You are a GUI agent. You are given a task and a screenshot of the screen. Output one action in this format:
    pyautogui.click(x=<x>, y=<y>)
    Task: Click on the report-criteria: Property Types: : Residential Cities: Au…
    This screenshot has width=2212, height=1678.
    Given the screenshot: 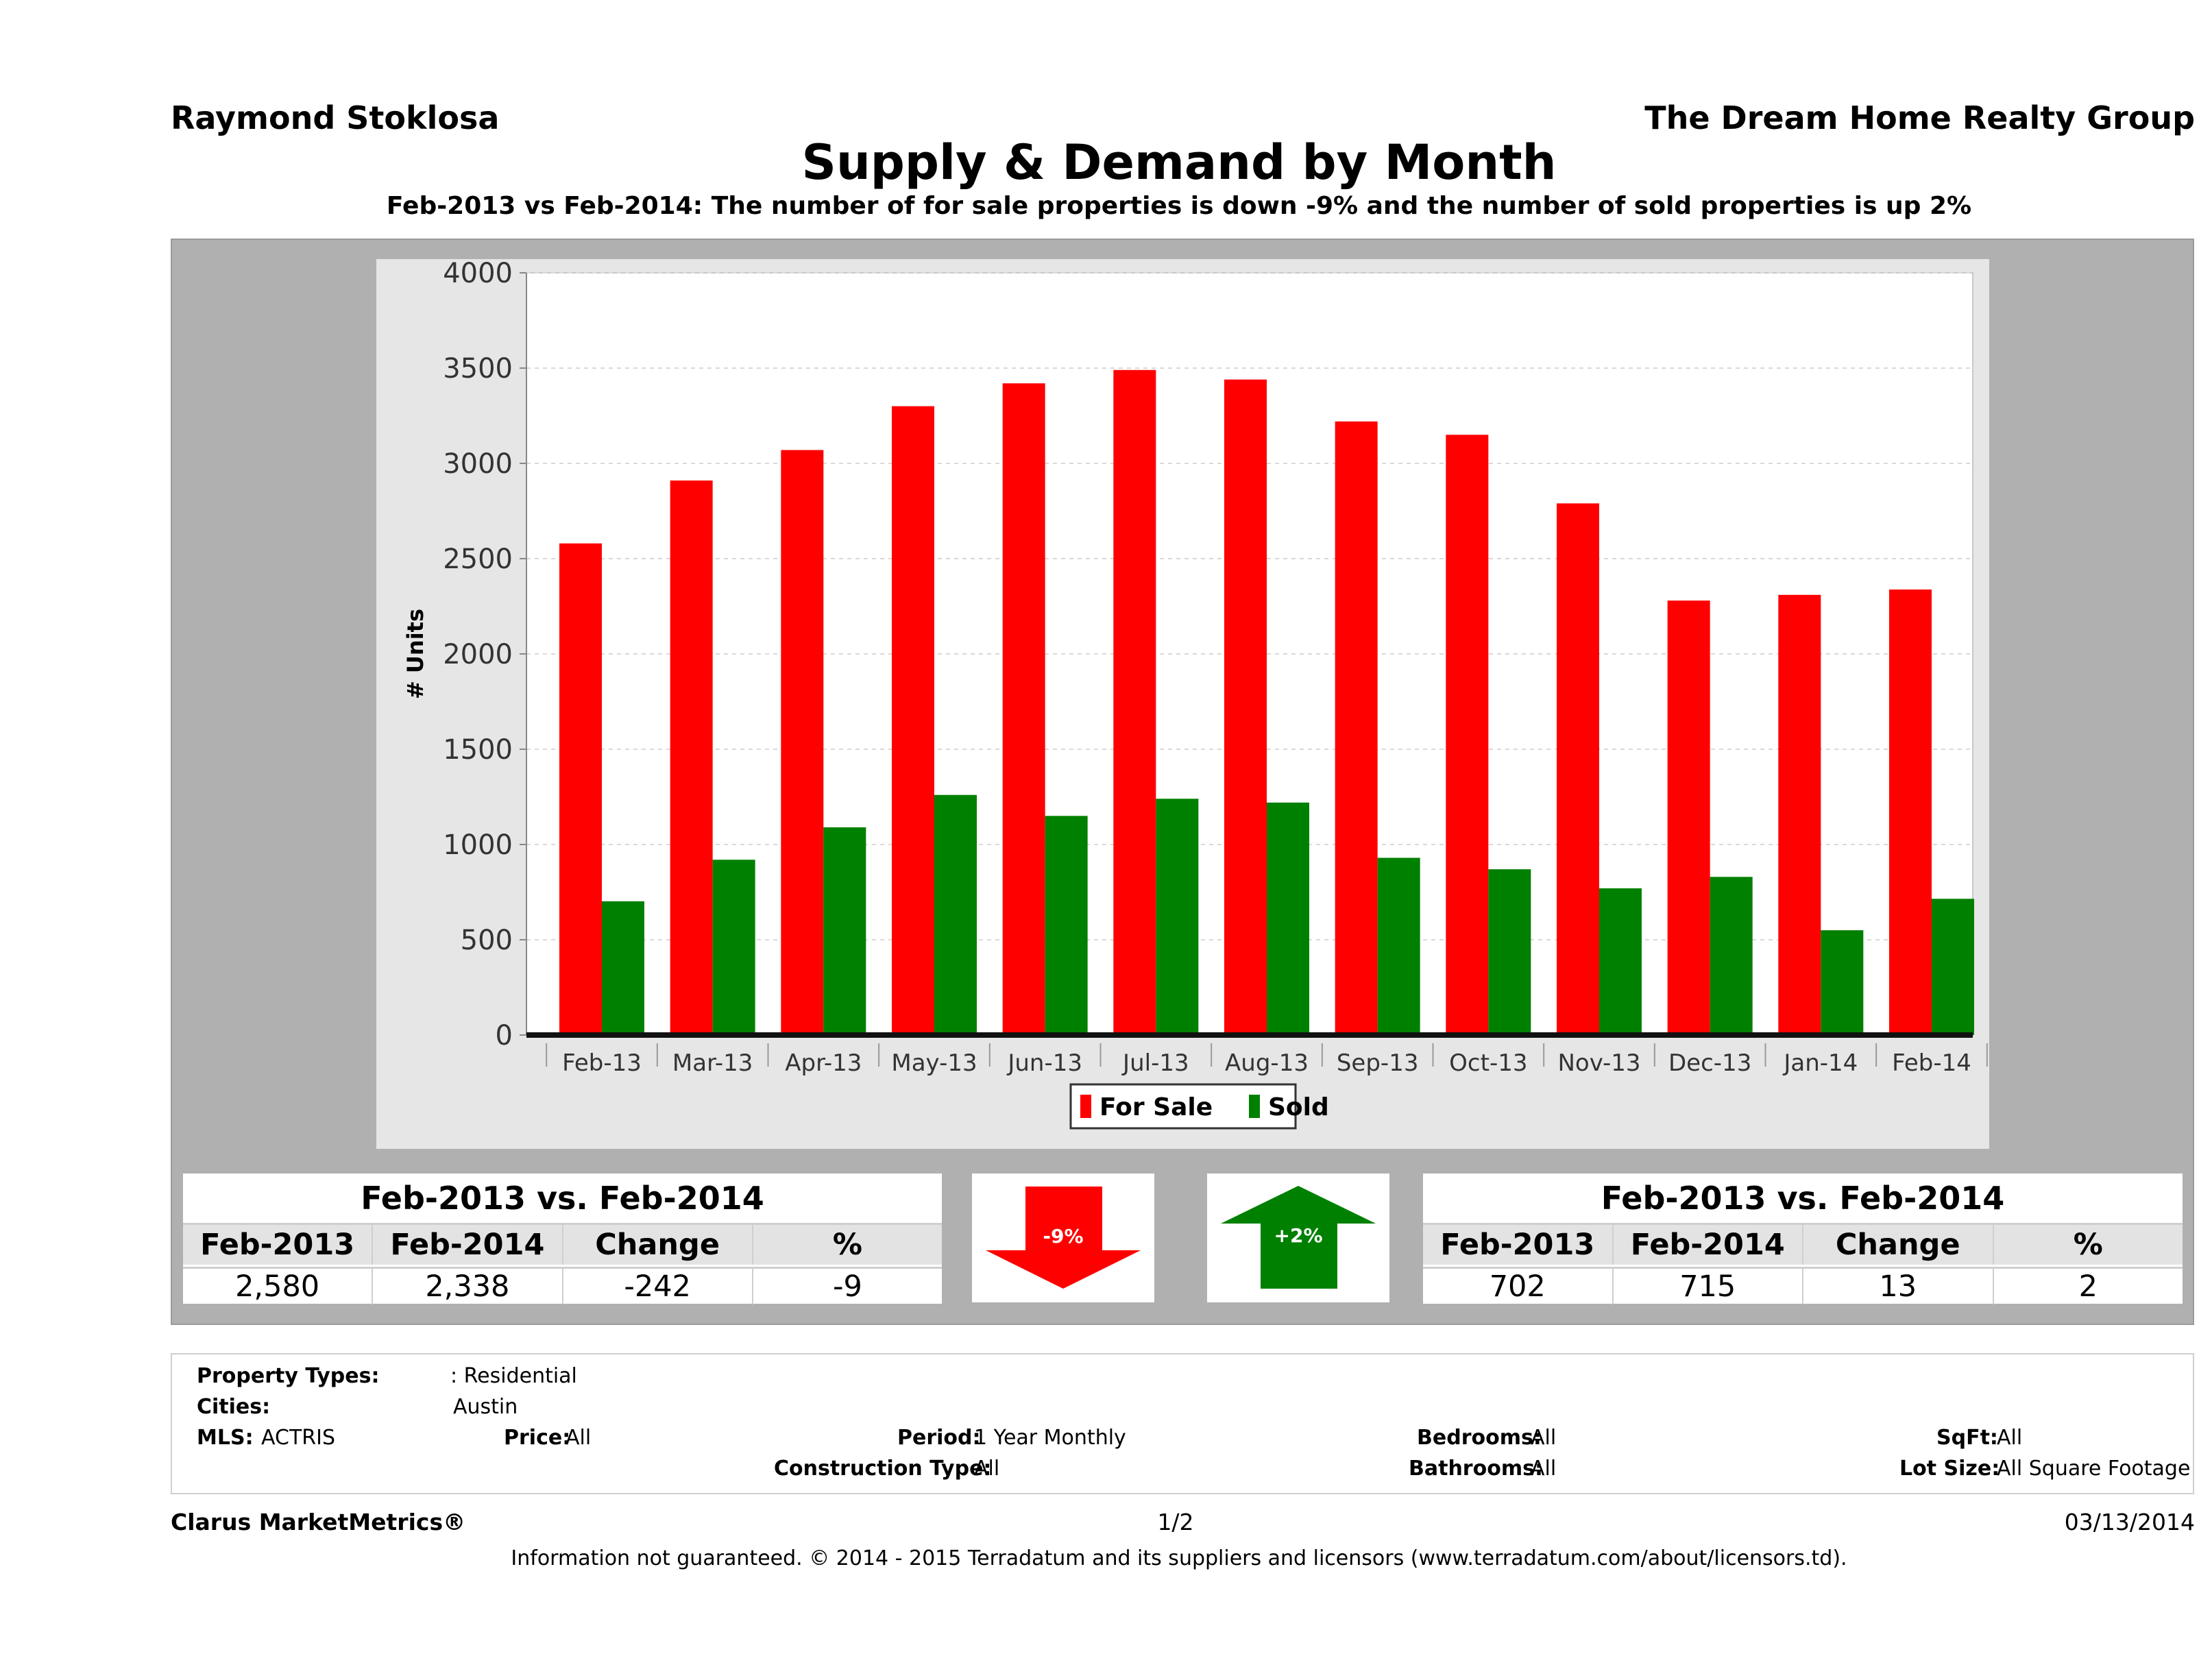 What is the action you would take?
    pyautogui.click(x=1182, y=1423)
    